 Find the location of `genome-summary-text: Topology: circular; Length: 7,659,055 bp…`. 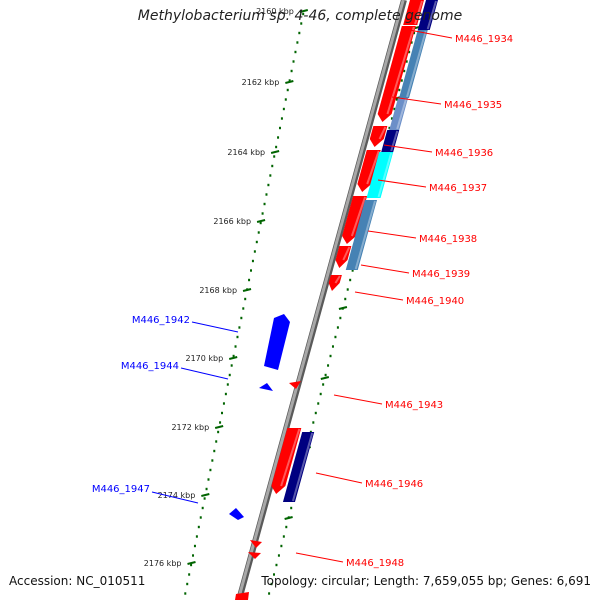

genome-summary-text: Topology: circular; Length: 7,659,055 bp… is located at coordinates (426, 581).